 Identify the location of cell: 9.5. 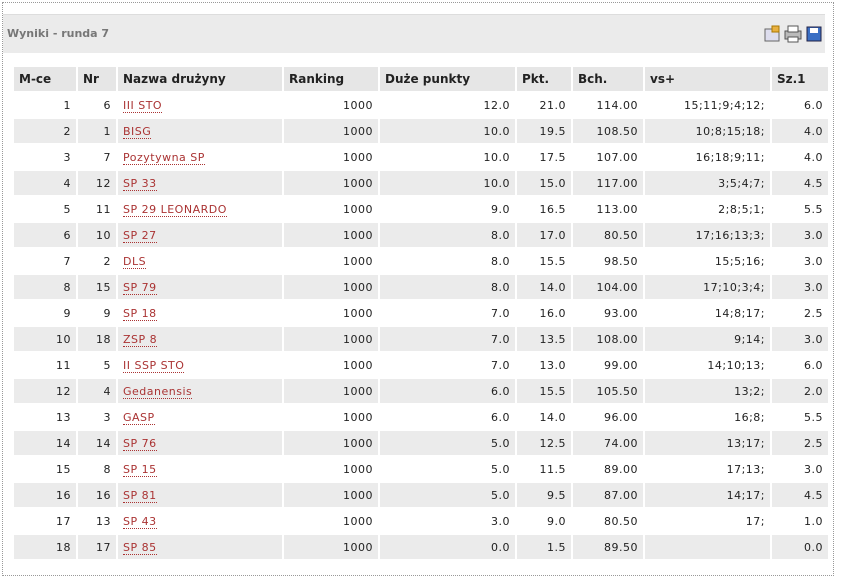
(545, 496).